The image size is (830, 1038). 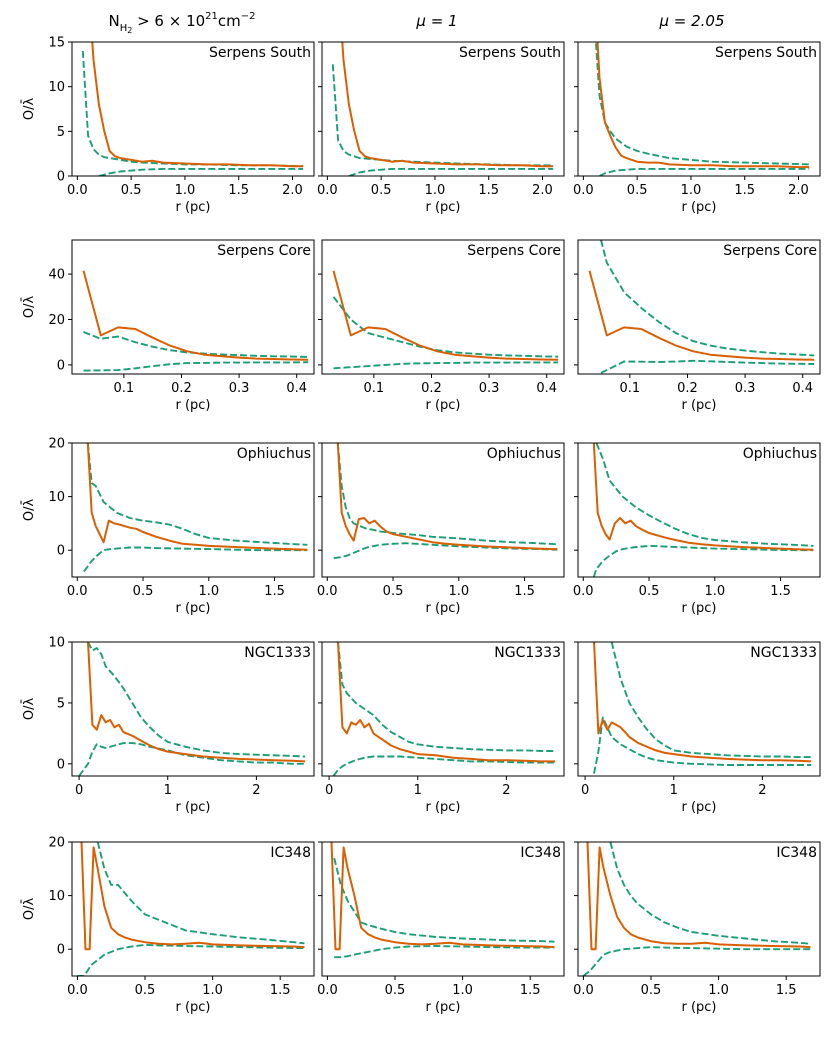 What do you see at coordinates (524, 454) in the screenshot?
I see `panel-title: Ophiuchus` at bounding box center [524, 454].